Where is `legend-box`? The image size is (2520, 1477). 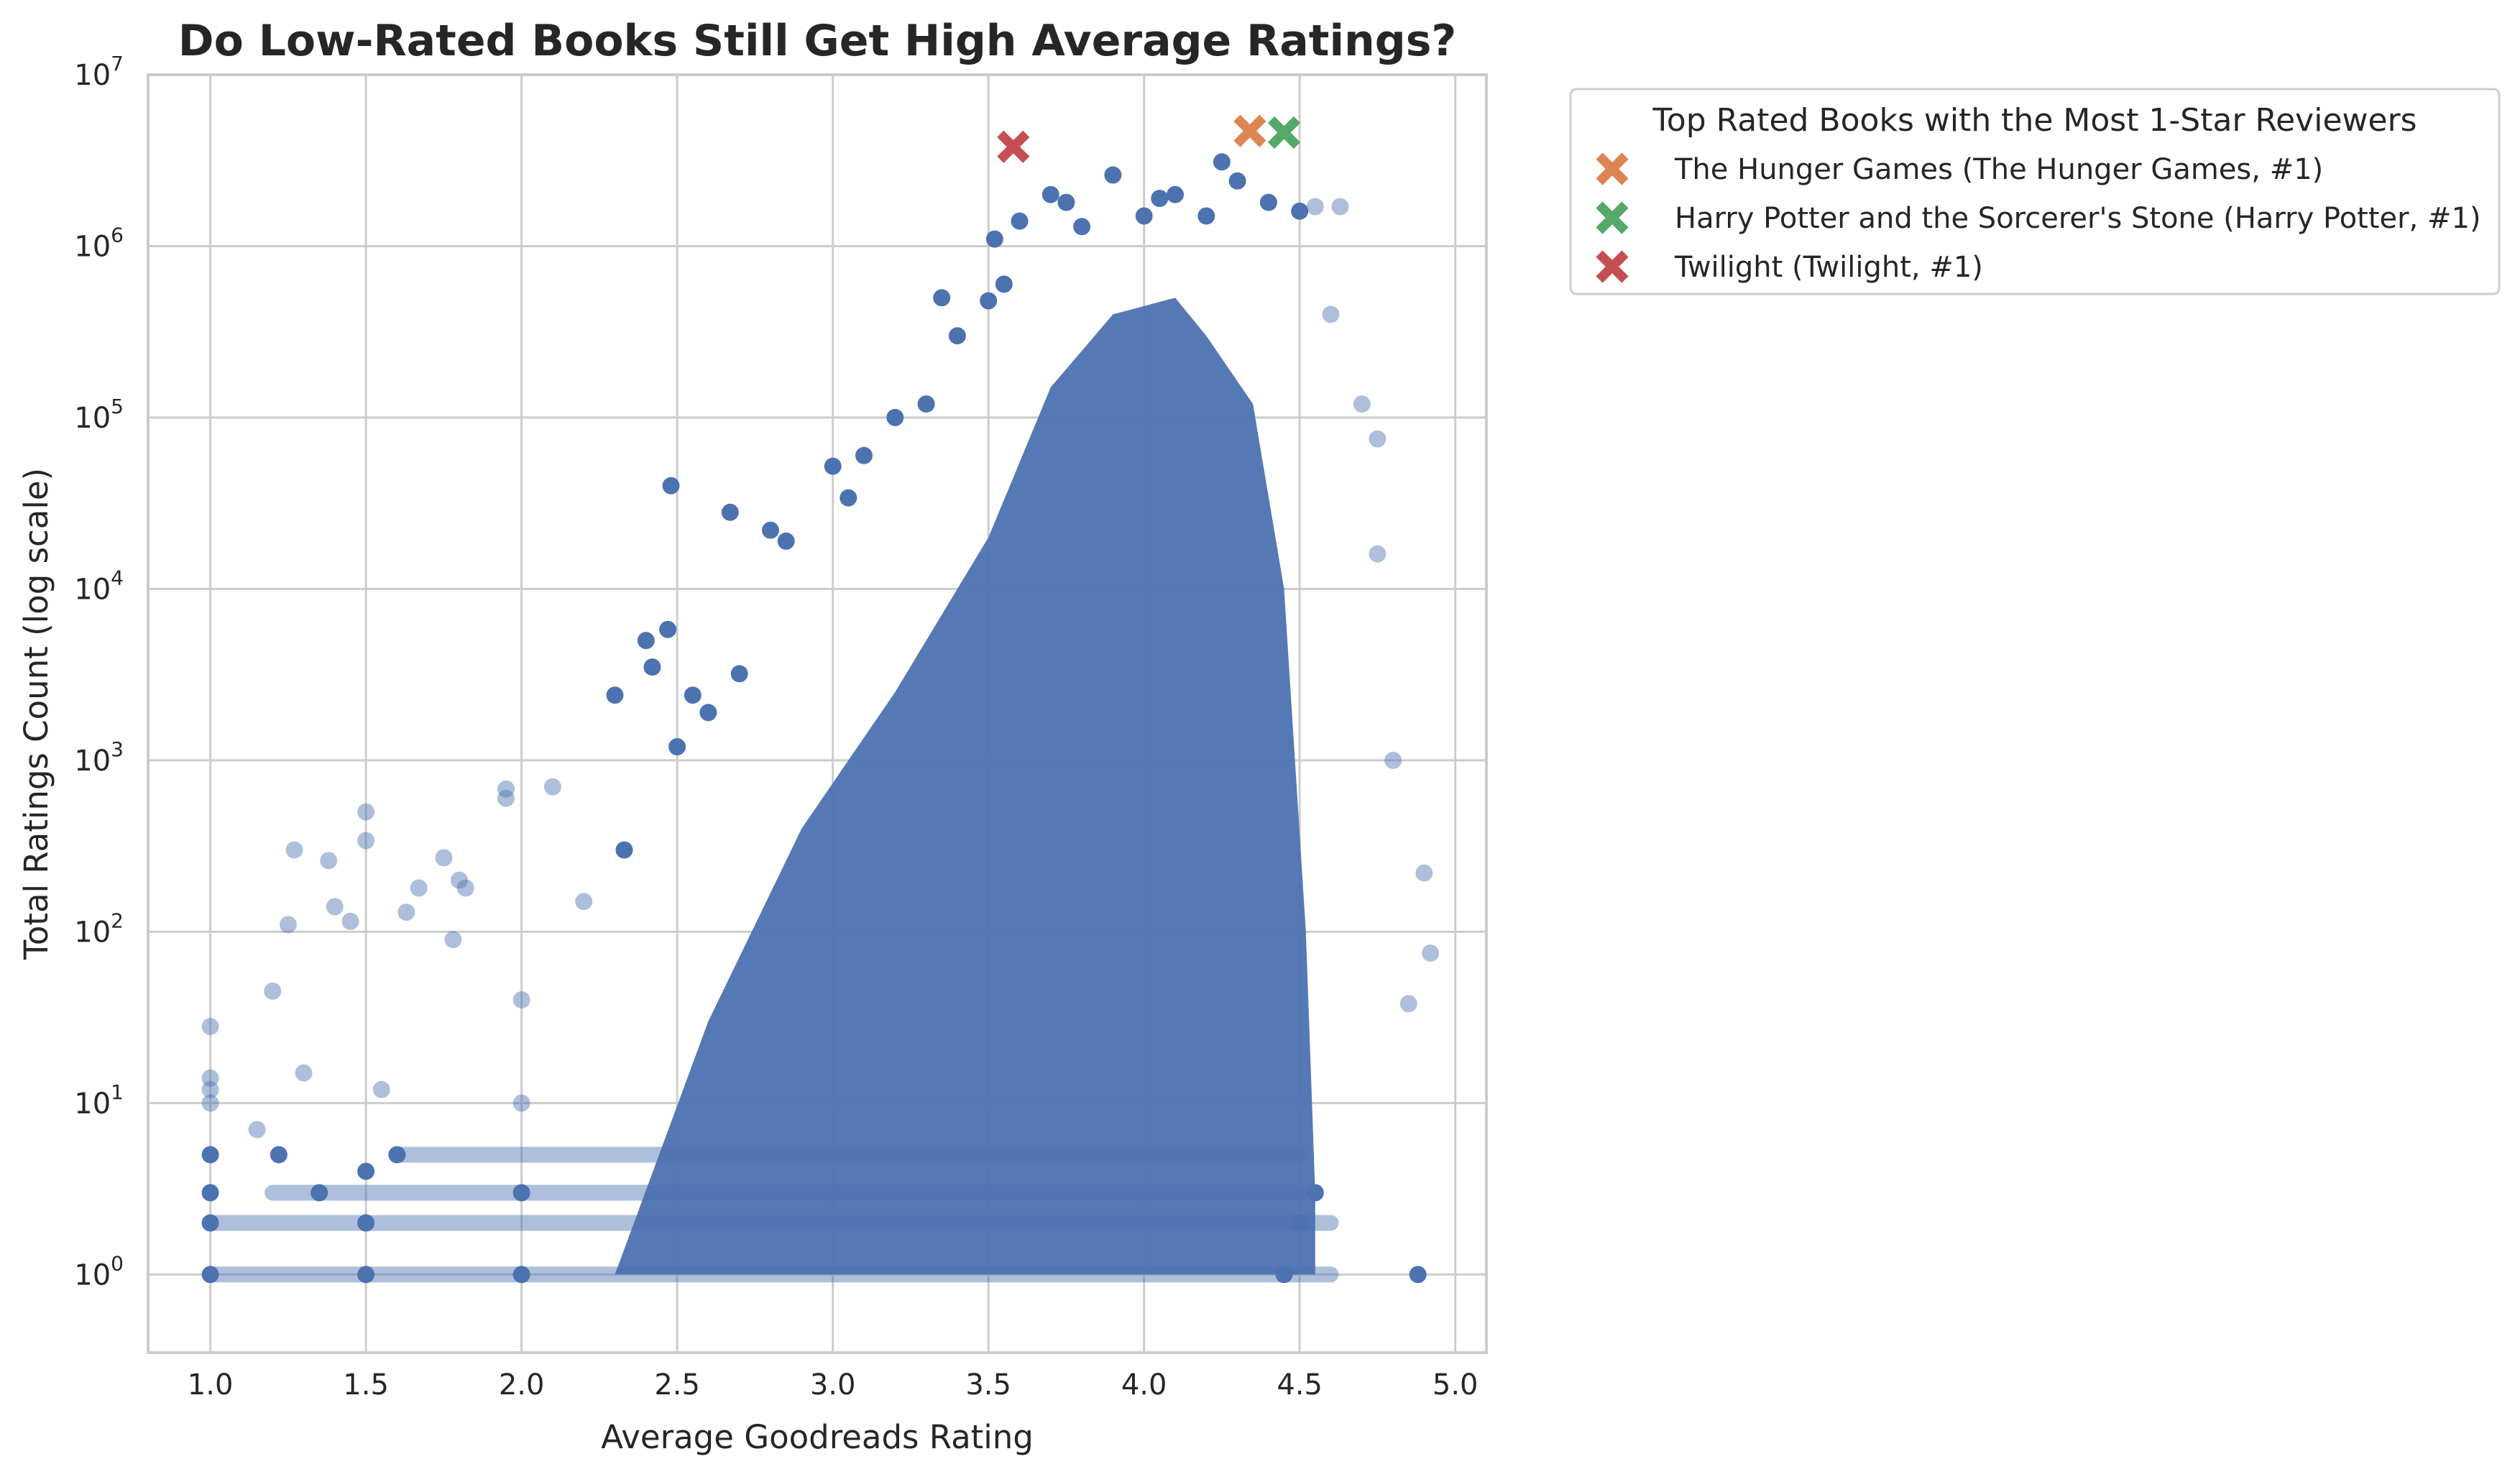 legend-box is located at coordinates (2035, 191).